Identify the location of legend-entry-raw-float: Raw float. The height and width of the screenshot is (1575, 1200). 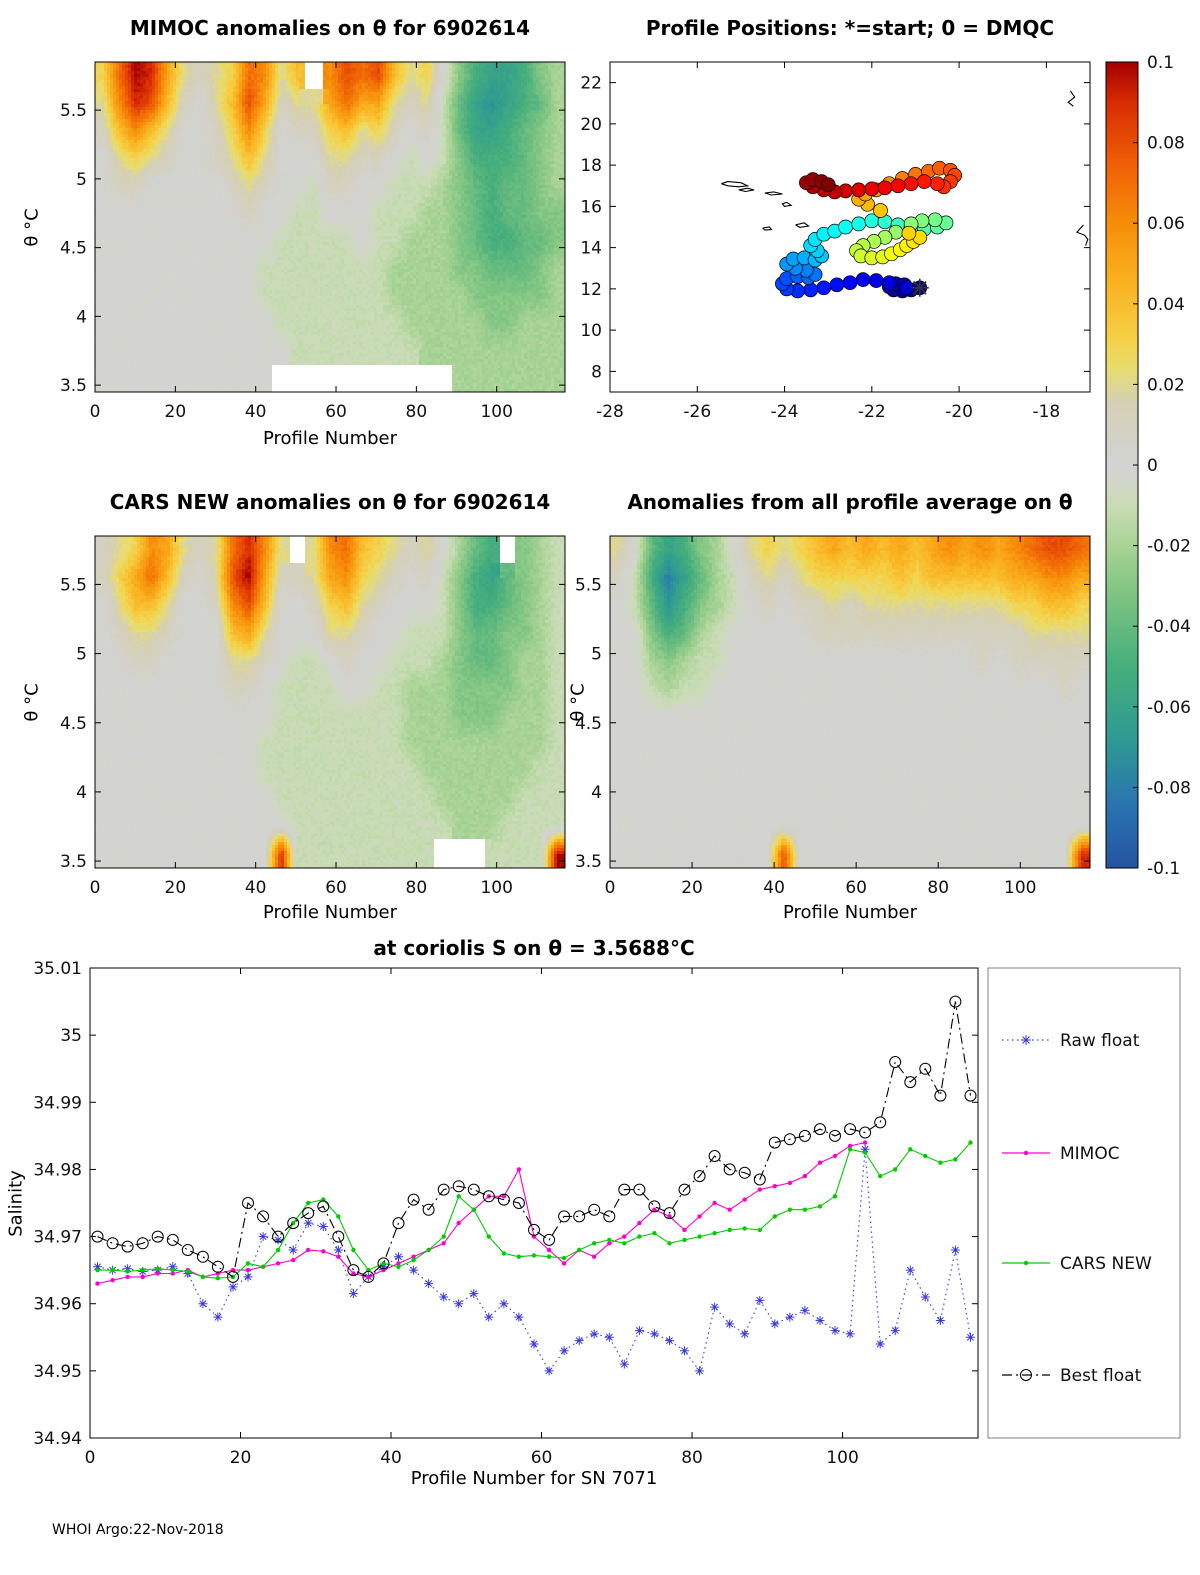
(1071, 1041).